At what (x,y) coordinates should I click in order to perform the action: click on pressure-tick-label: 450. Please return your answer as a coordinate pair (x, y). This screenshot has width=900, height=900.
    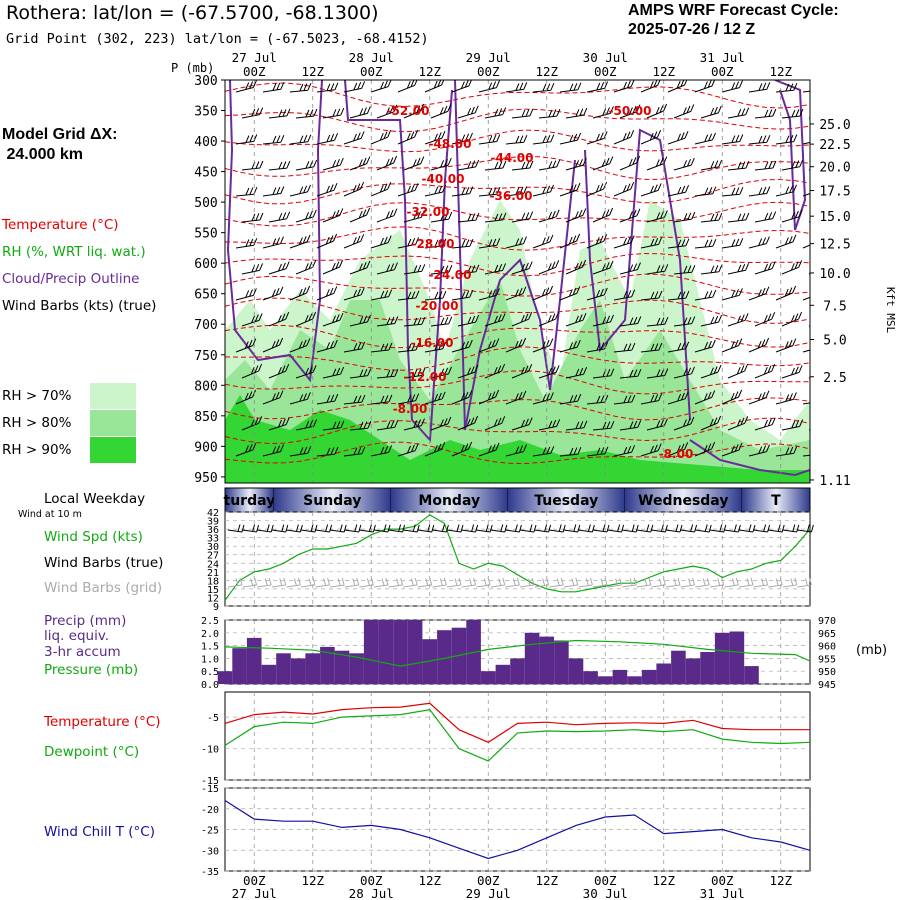
    Looking at the image, I should click on (205, 173).